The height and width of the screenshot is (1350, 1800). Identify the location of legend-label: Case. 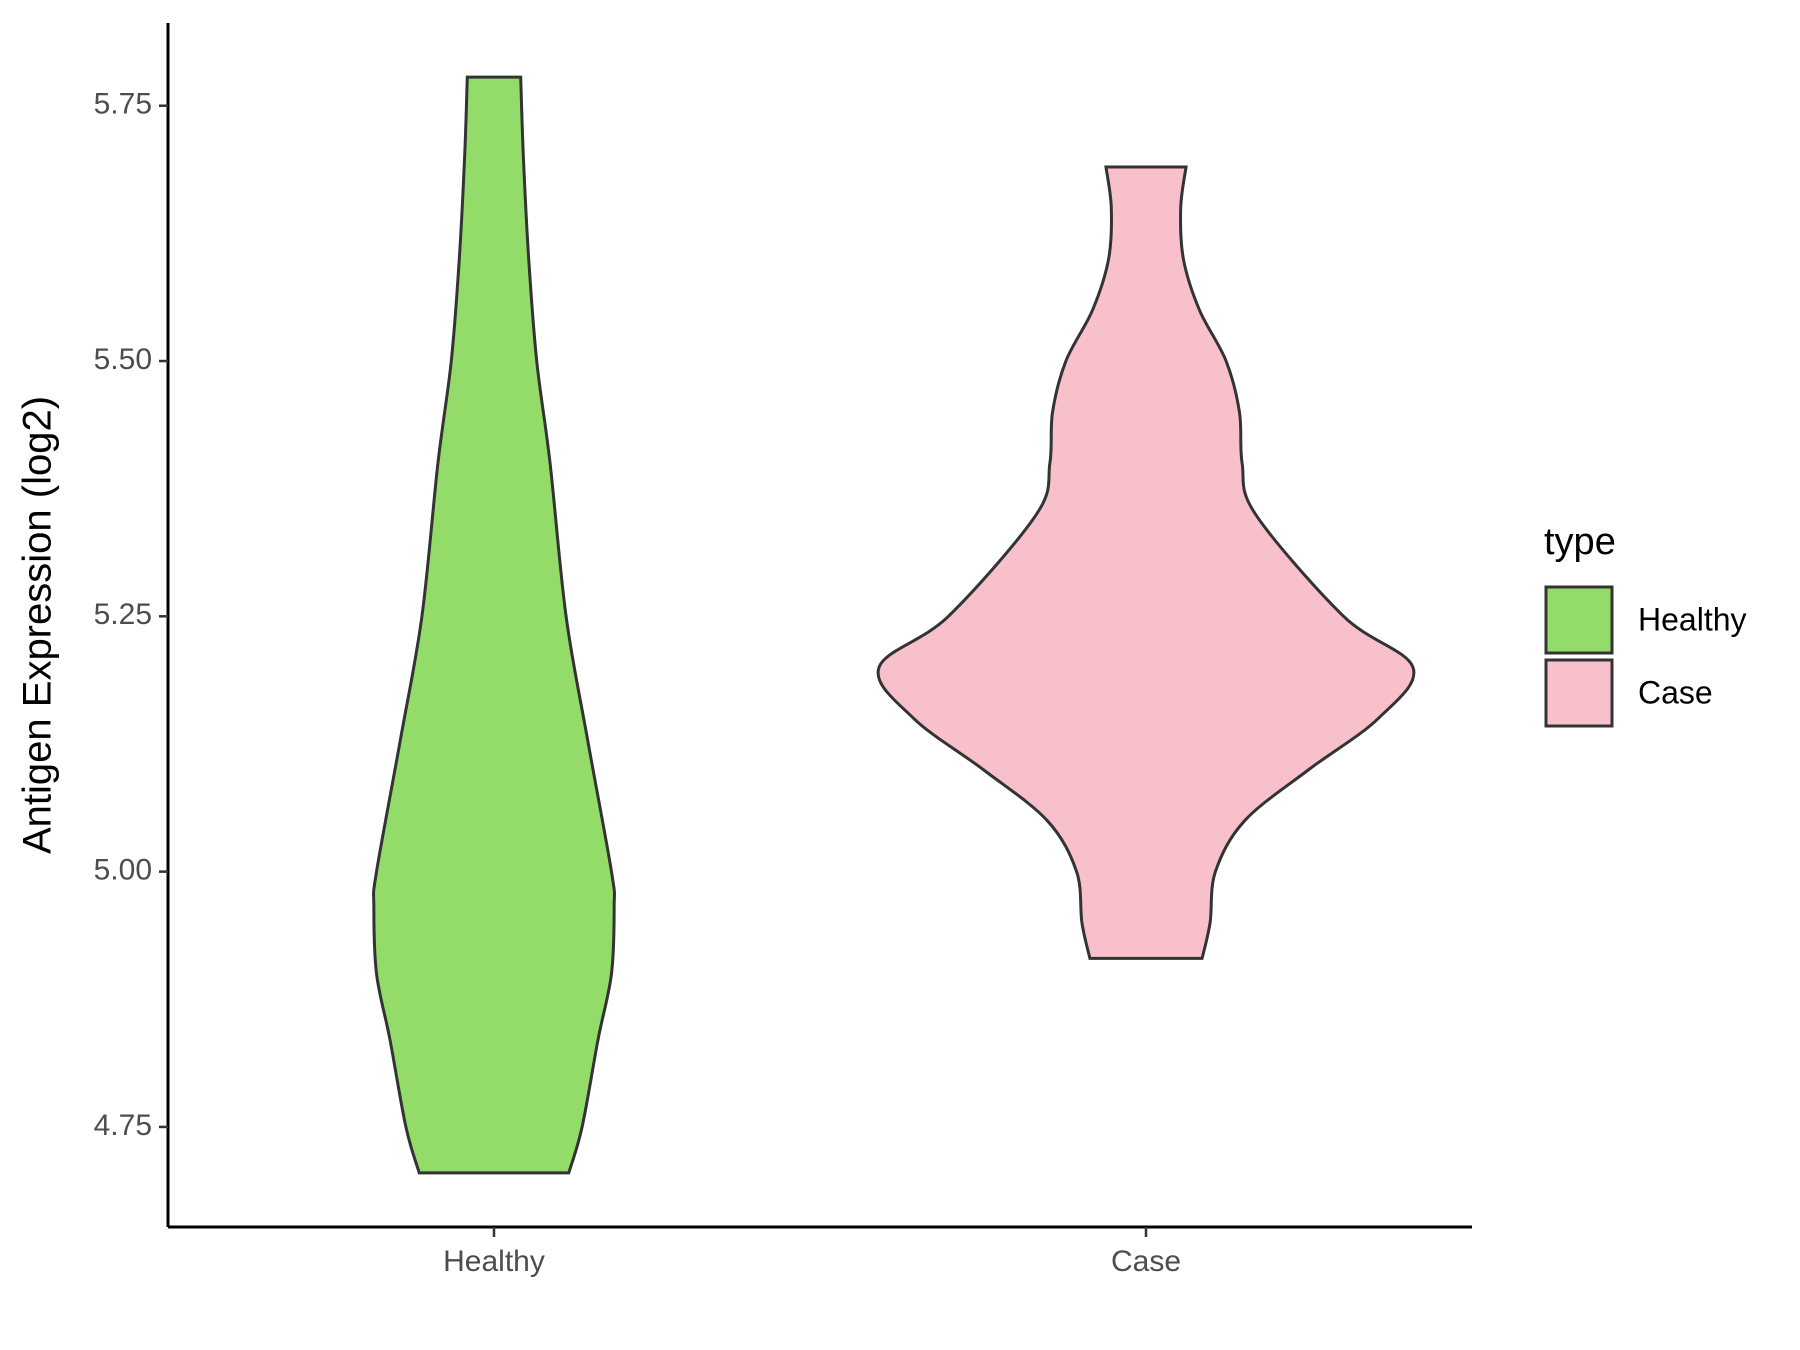
(1675, 692).